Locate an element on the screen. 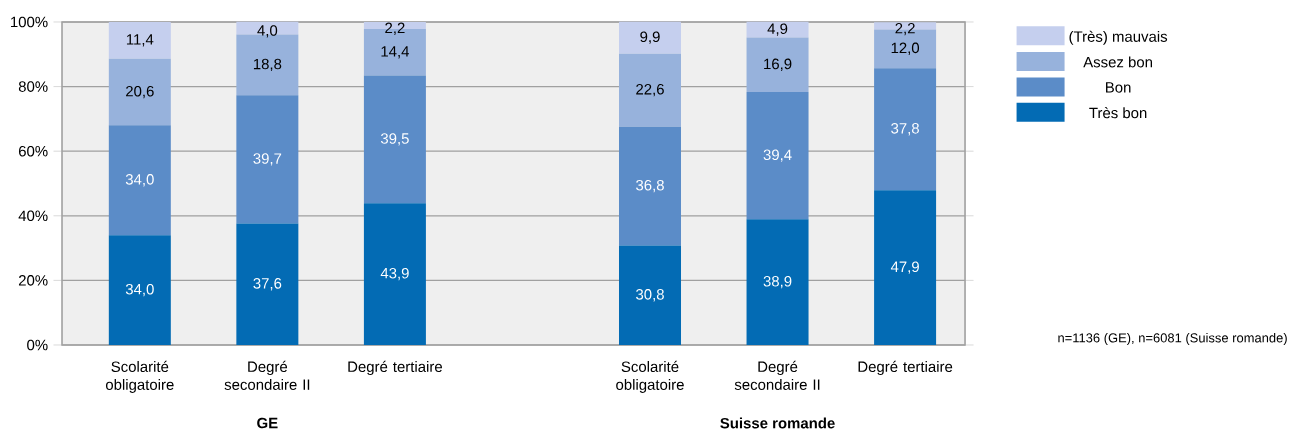 The image size is (1290, 432). data-label: 16,9 is located at coordinates (778, 64).